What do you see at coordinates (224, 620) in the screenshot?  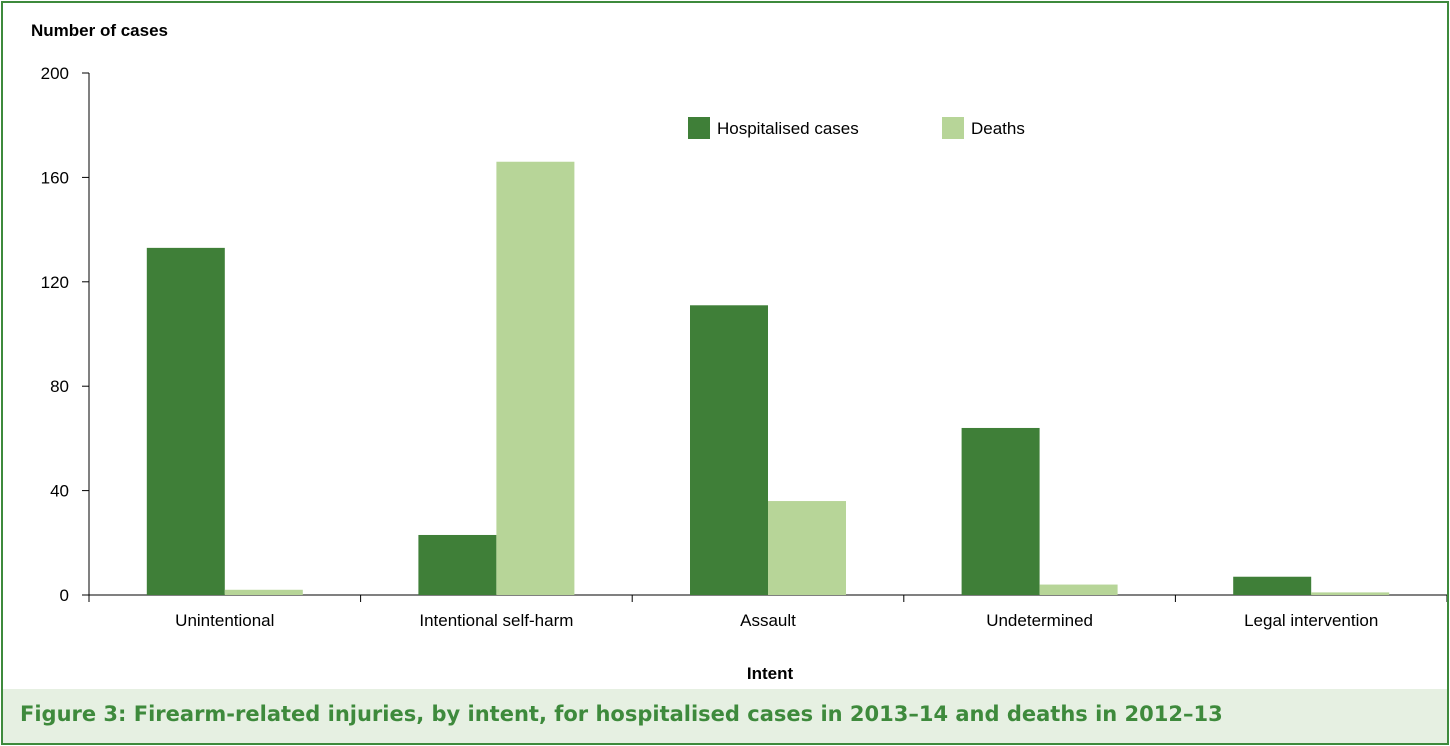 I see `x-tick-label: Unintentional` at bounding box center [224, 620].